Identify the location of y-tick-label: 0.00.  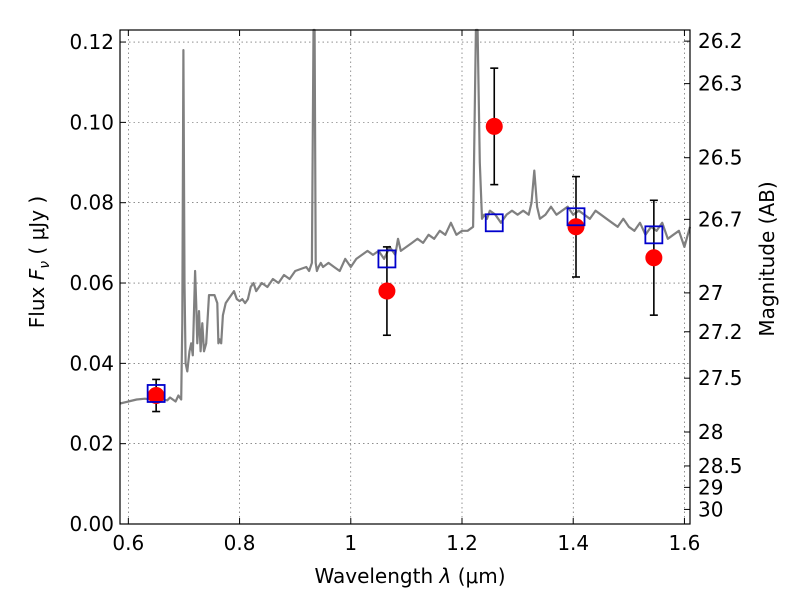
(91, 524).